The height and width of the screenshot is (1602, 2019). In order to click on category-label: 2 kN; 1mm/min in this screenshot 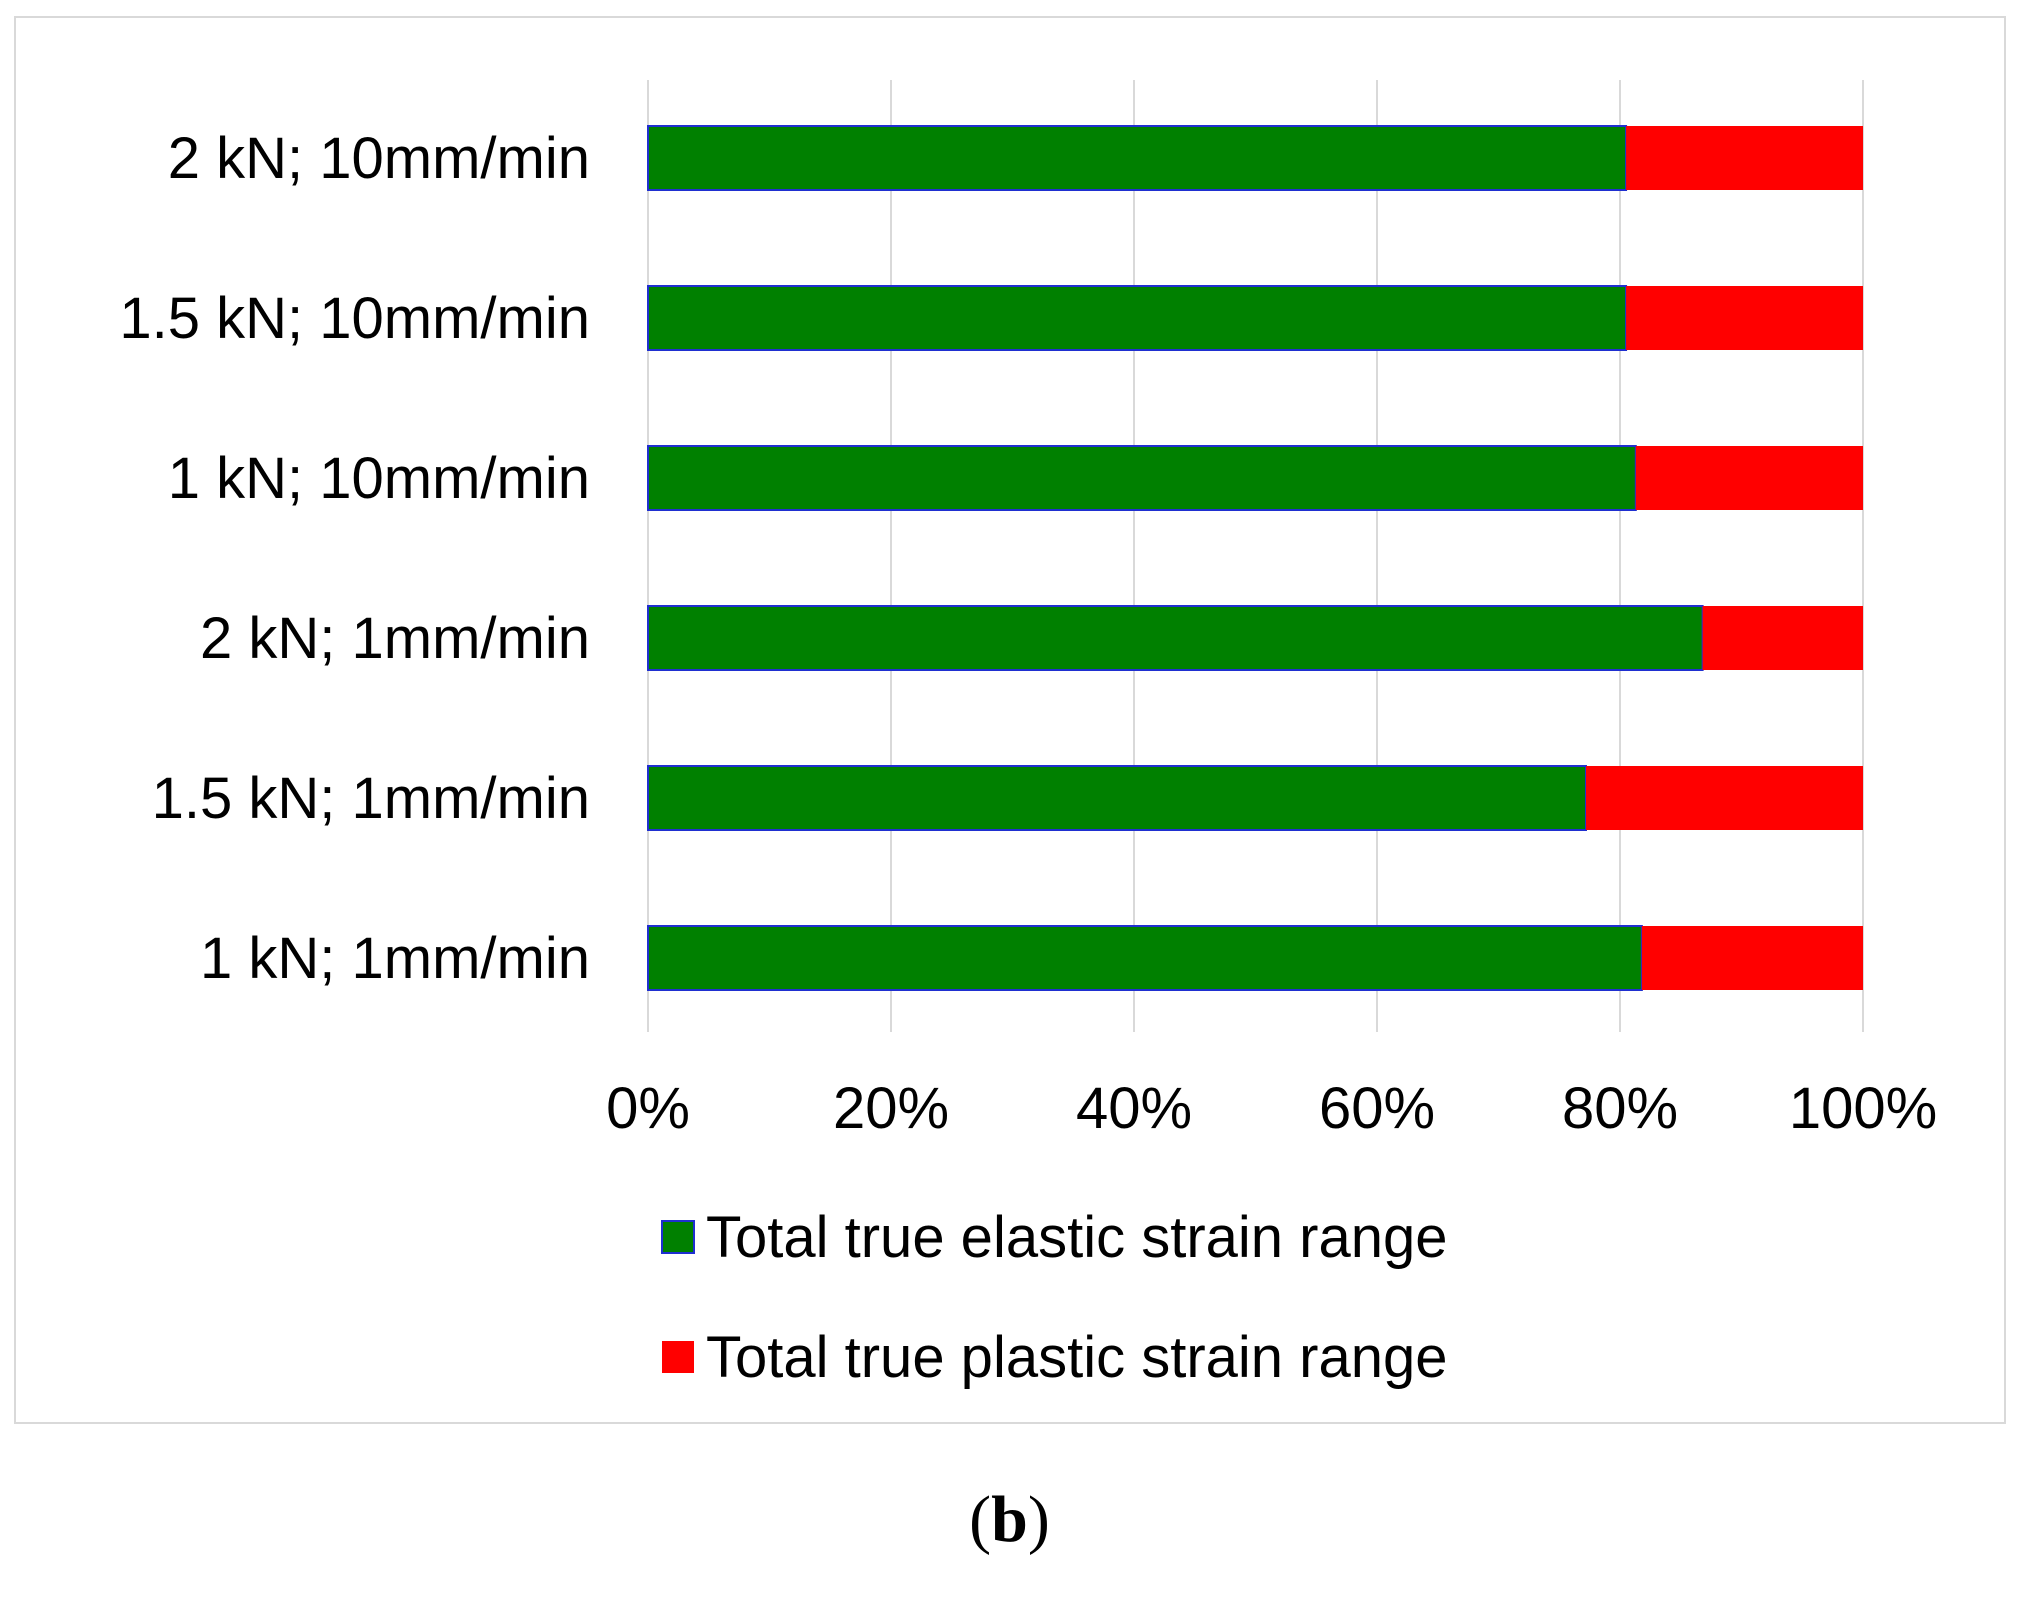, I will do `click(395, 638)`.